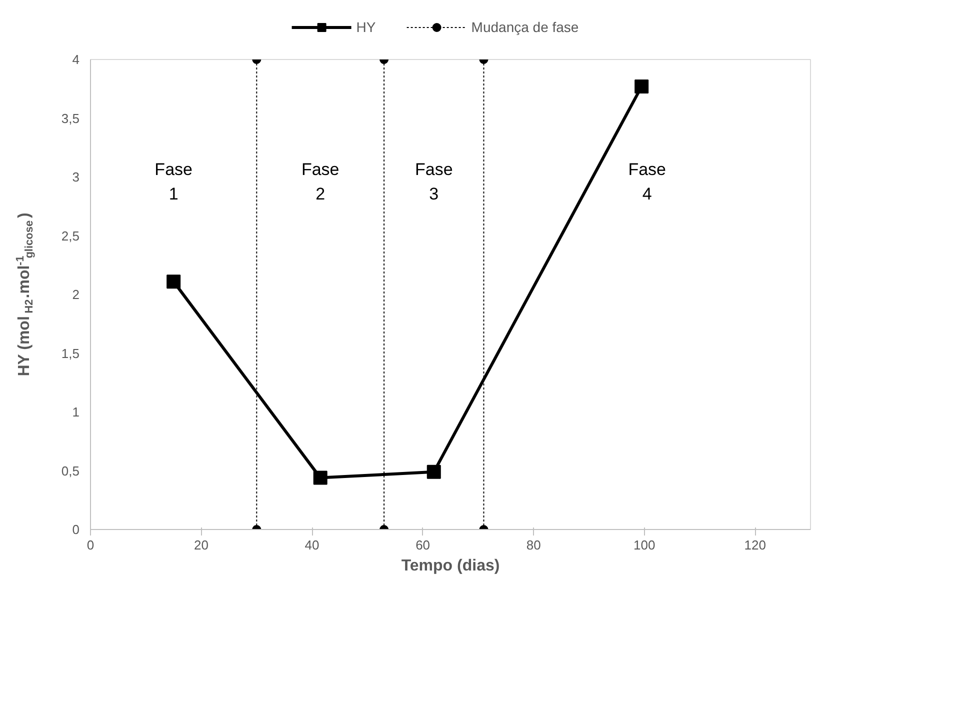 The height and width of the screenshot is (713, 957). Describe the element at coordinates (25, 294) in the screenshot. I see `y-axis-title: HY (molH2.mol-1glicose)` at that location.